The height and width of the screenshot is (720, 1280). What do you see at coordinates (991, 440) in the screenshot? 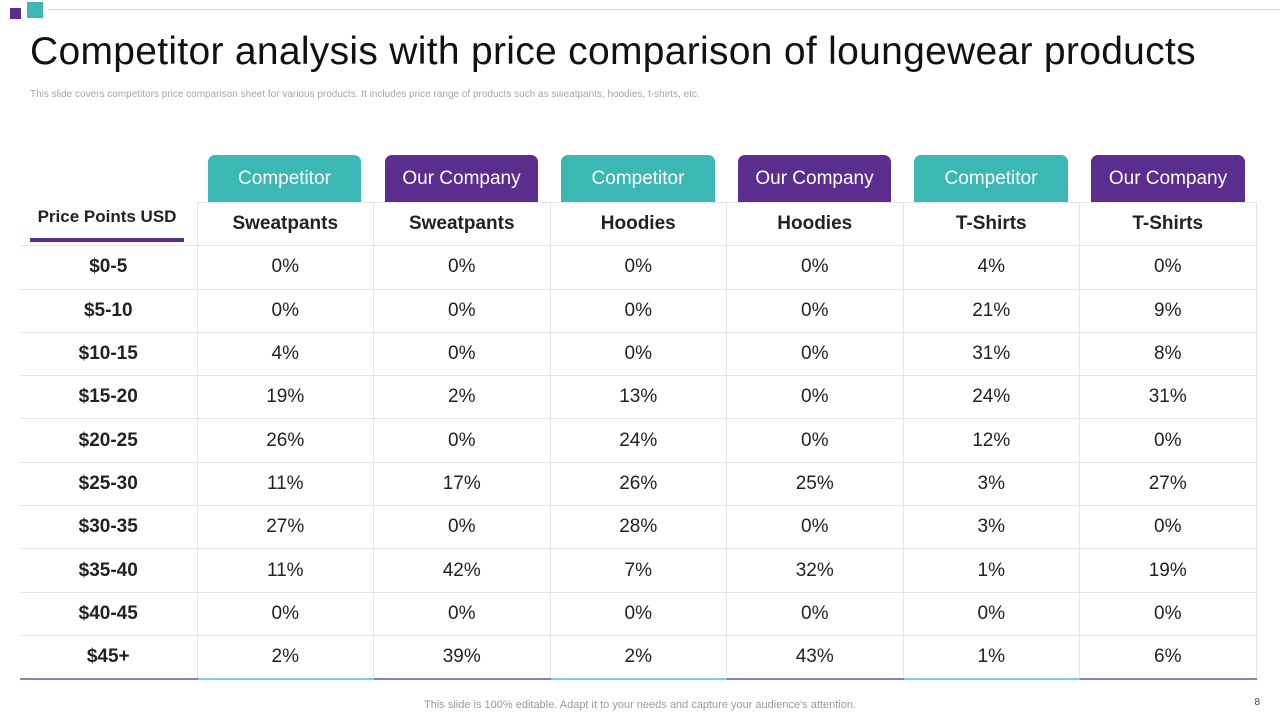
I see `value-cell: 12%` at bounding box center [991, 440].